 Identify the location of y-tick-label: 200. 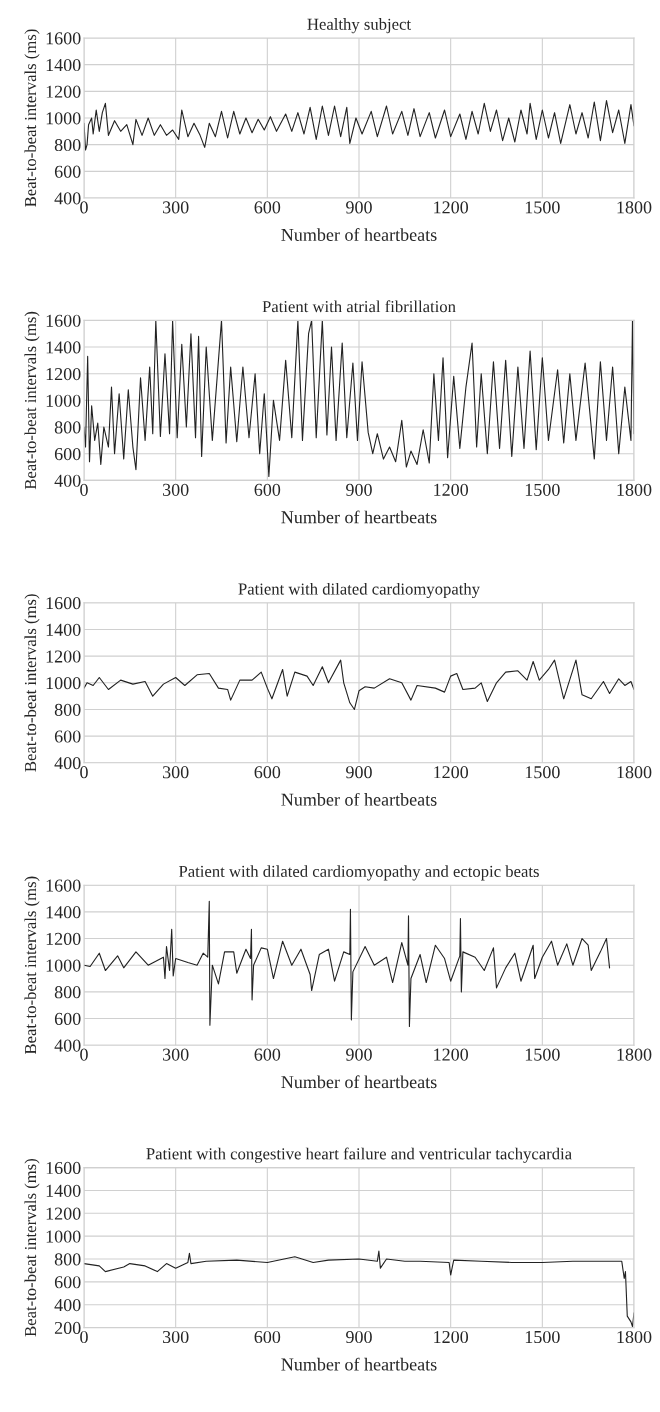
(67, 1328).